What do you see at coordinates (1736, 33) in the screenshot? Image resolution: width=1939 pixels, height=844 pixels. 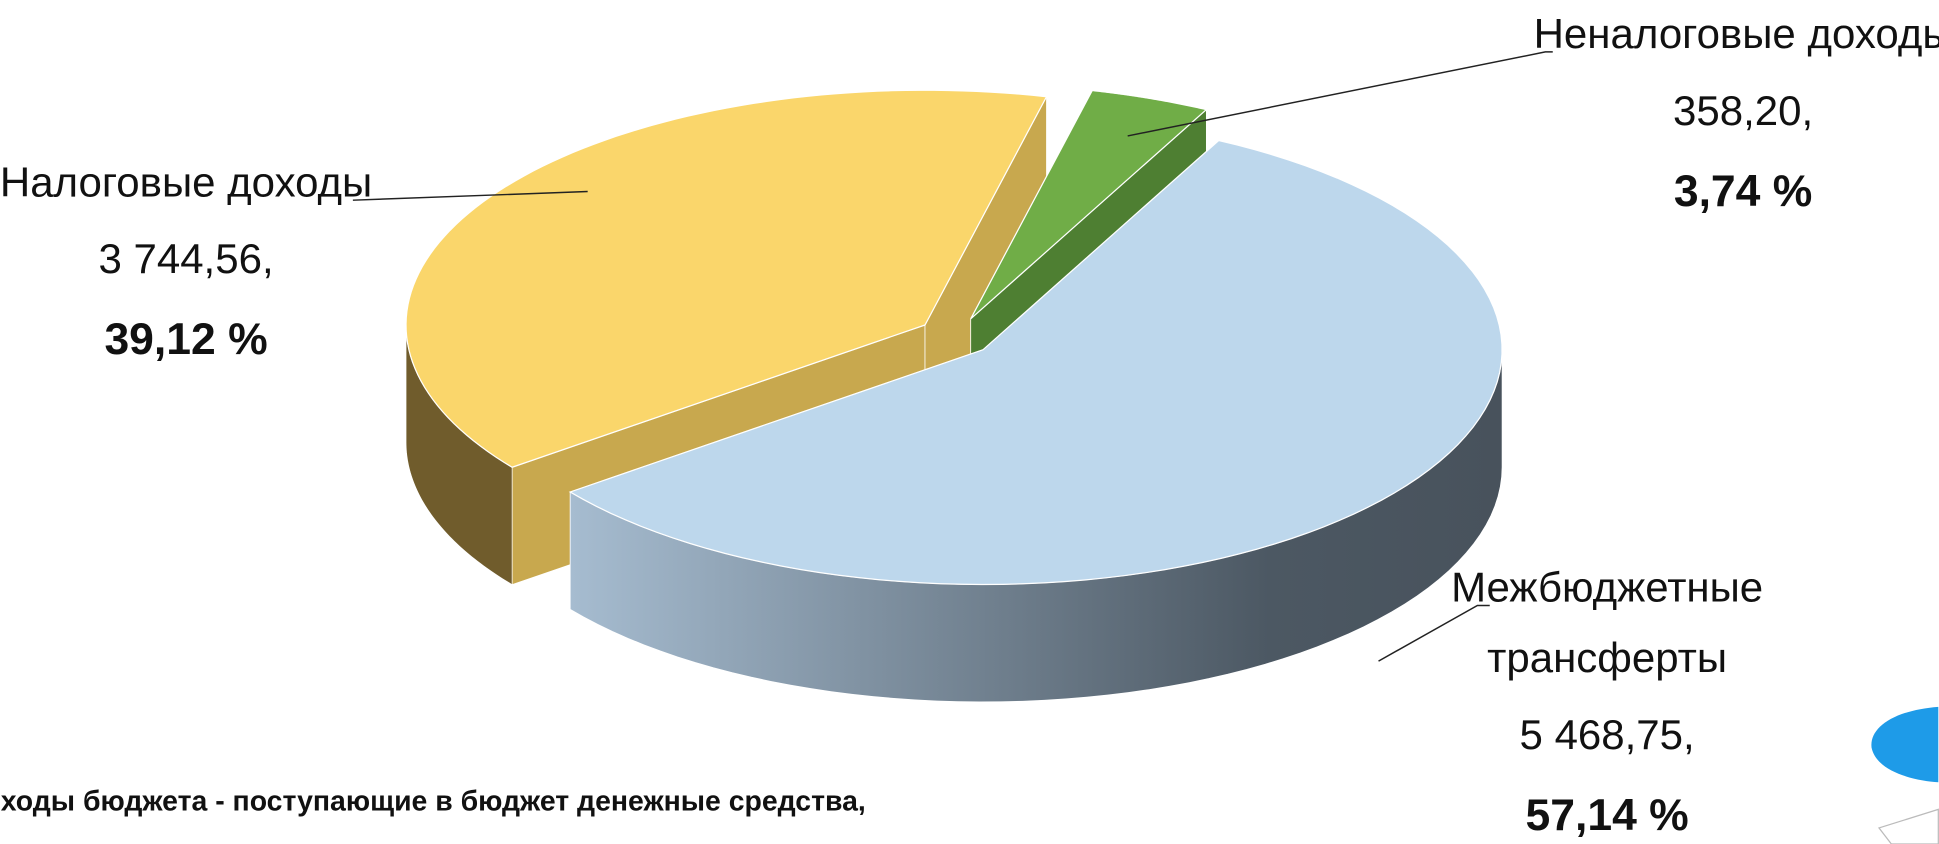 I see `category-label: Неналоговые доходы` at bounding box center [1736, 33].